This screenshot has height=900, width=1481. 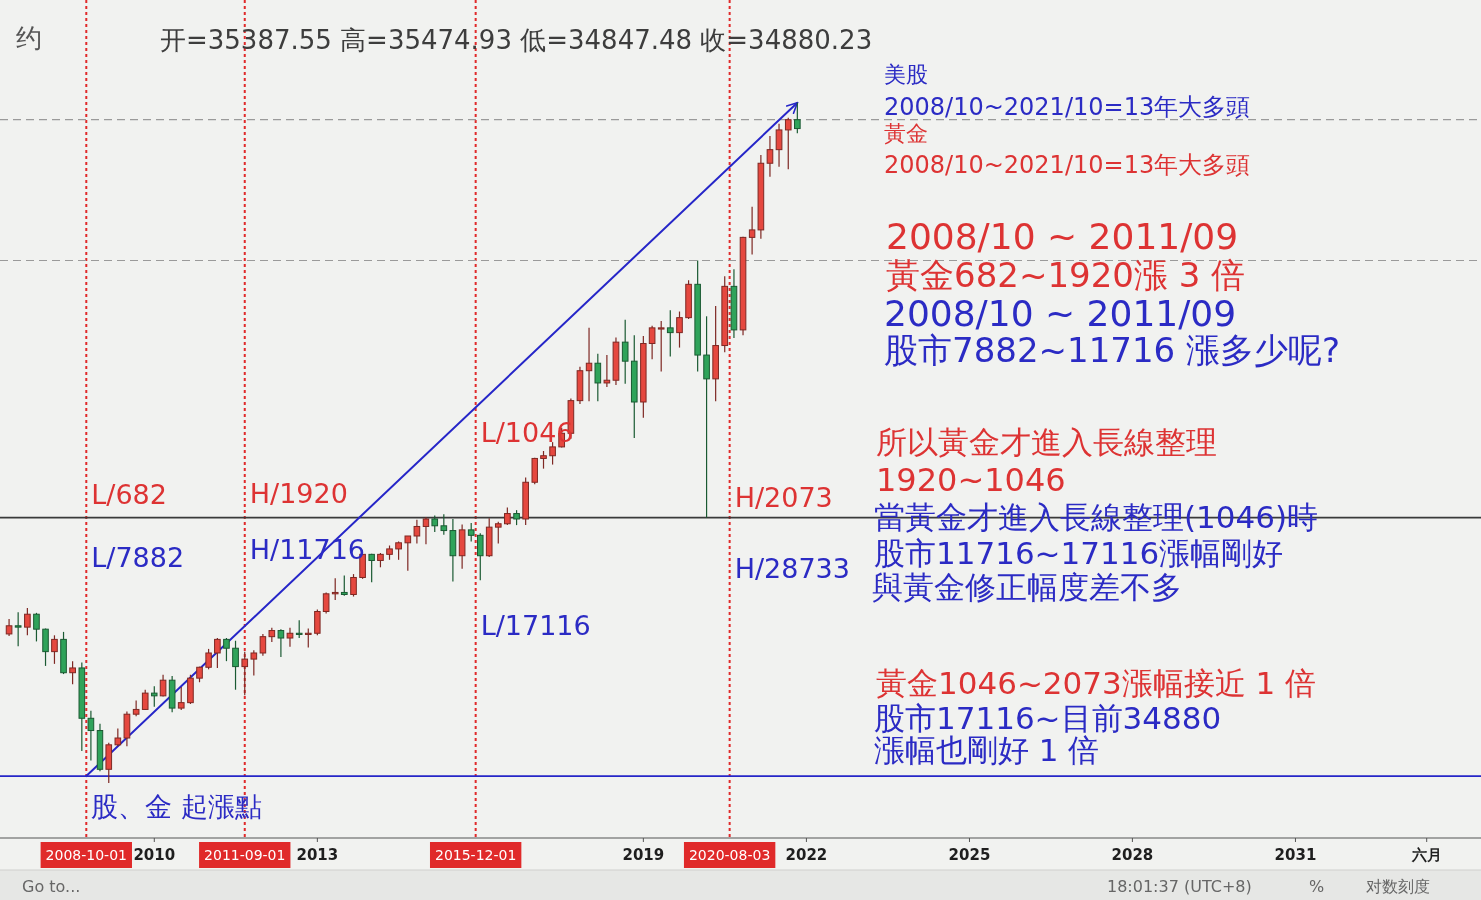 What do you see at coordinates (643, 855) in the screenshot?
I see `x-tick-label: 2019` at bounding box center [643, 855].